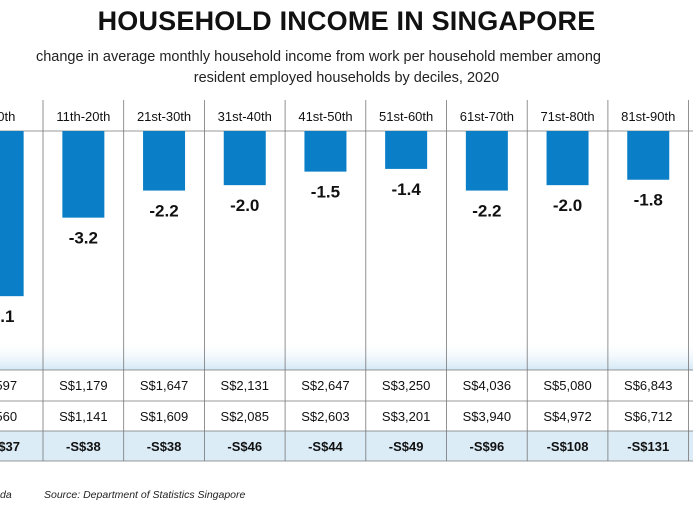 Image resolution: width=693 pixels, height=523 pixels. Describe the element at coordinates (648, 446) in the screenshot. I see `table-cell-r2-c8: -S$131` at that location.